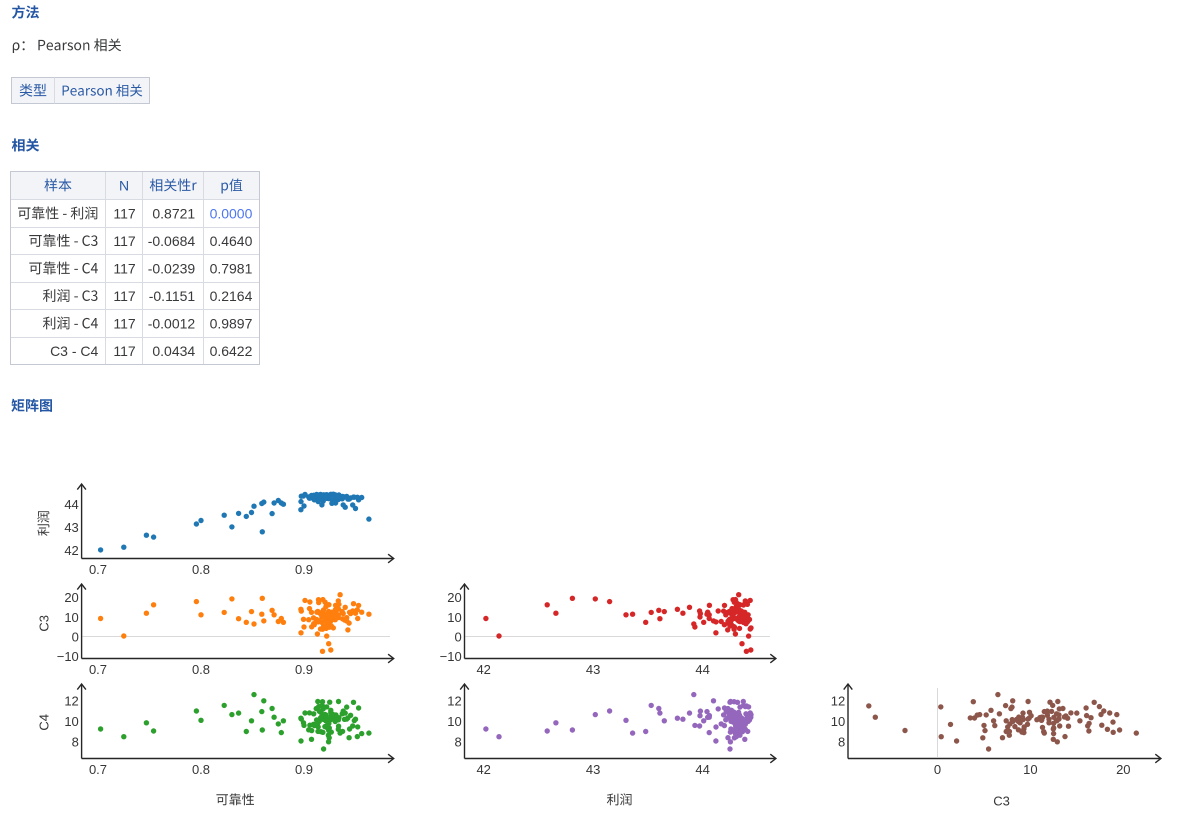 This screenshot has width=1179, height=821. I want to click on svg-text: -0.0684, so click(172, 241).